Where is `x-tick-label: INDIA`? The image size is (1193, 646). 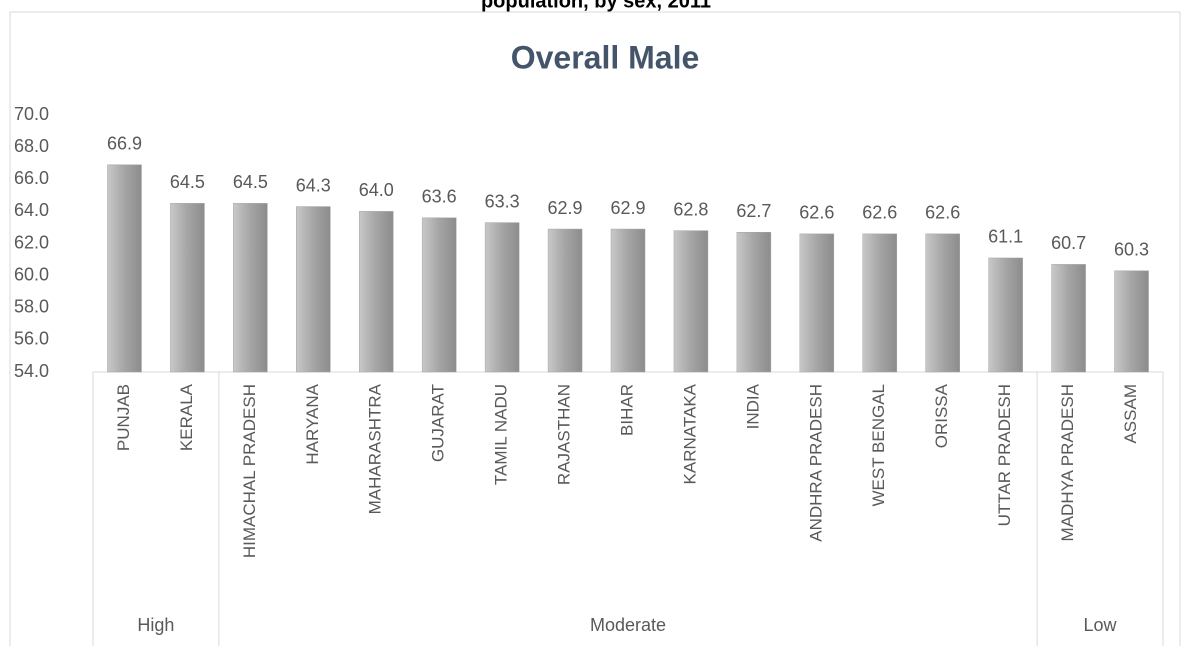 x-tick-label: INDIA is located at coordinates (752, 406).